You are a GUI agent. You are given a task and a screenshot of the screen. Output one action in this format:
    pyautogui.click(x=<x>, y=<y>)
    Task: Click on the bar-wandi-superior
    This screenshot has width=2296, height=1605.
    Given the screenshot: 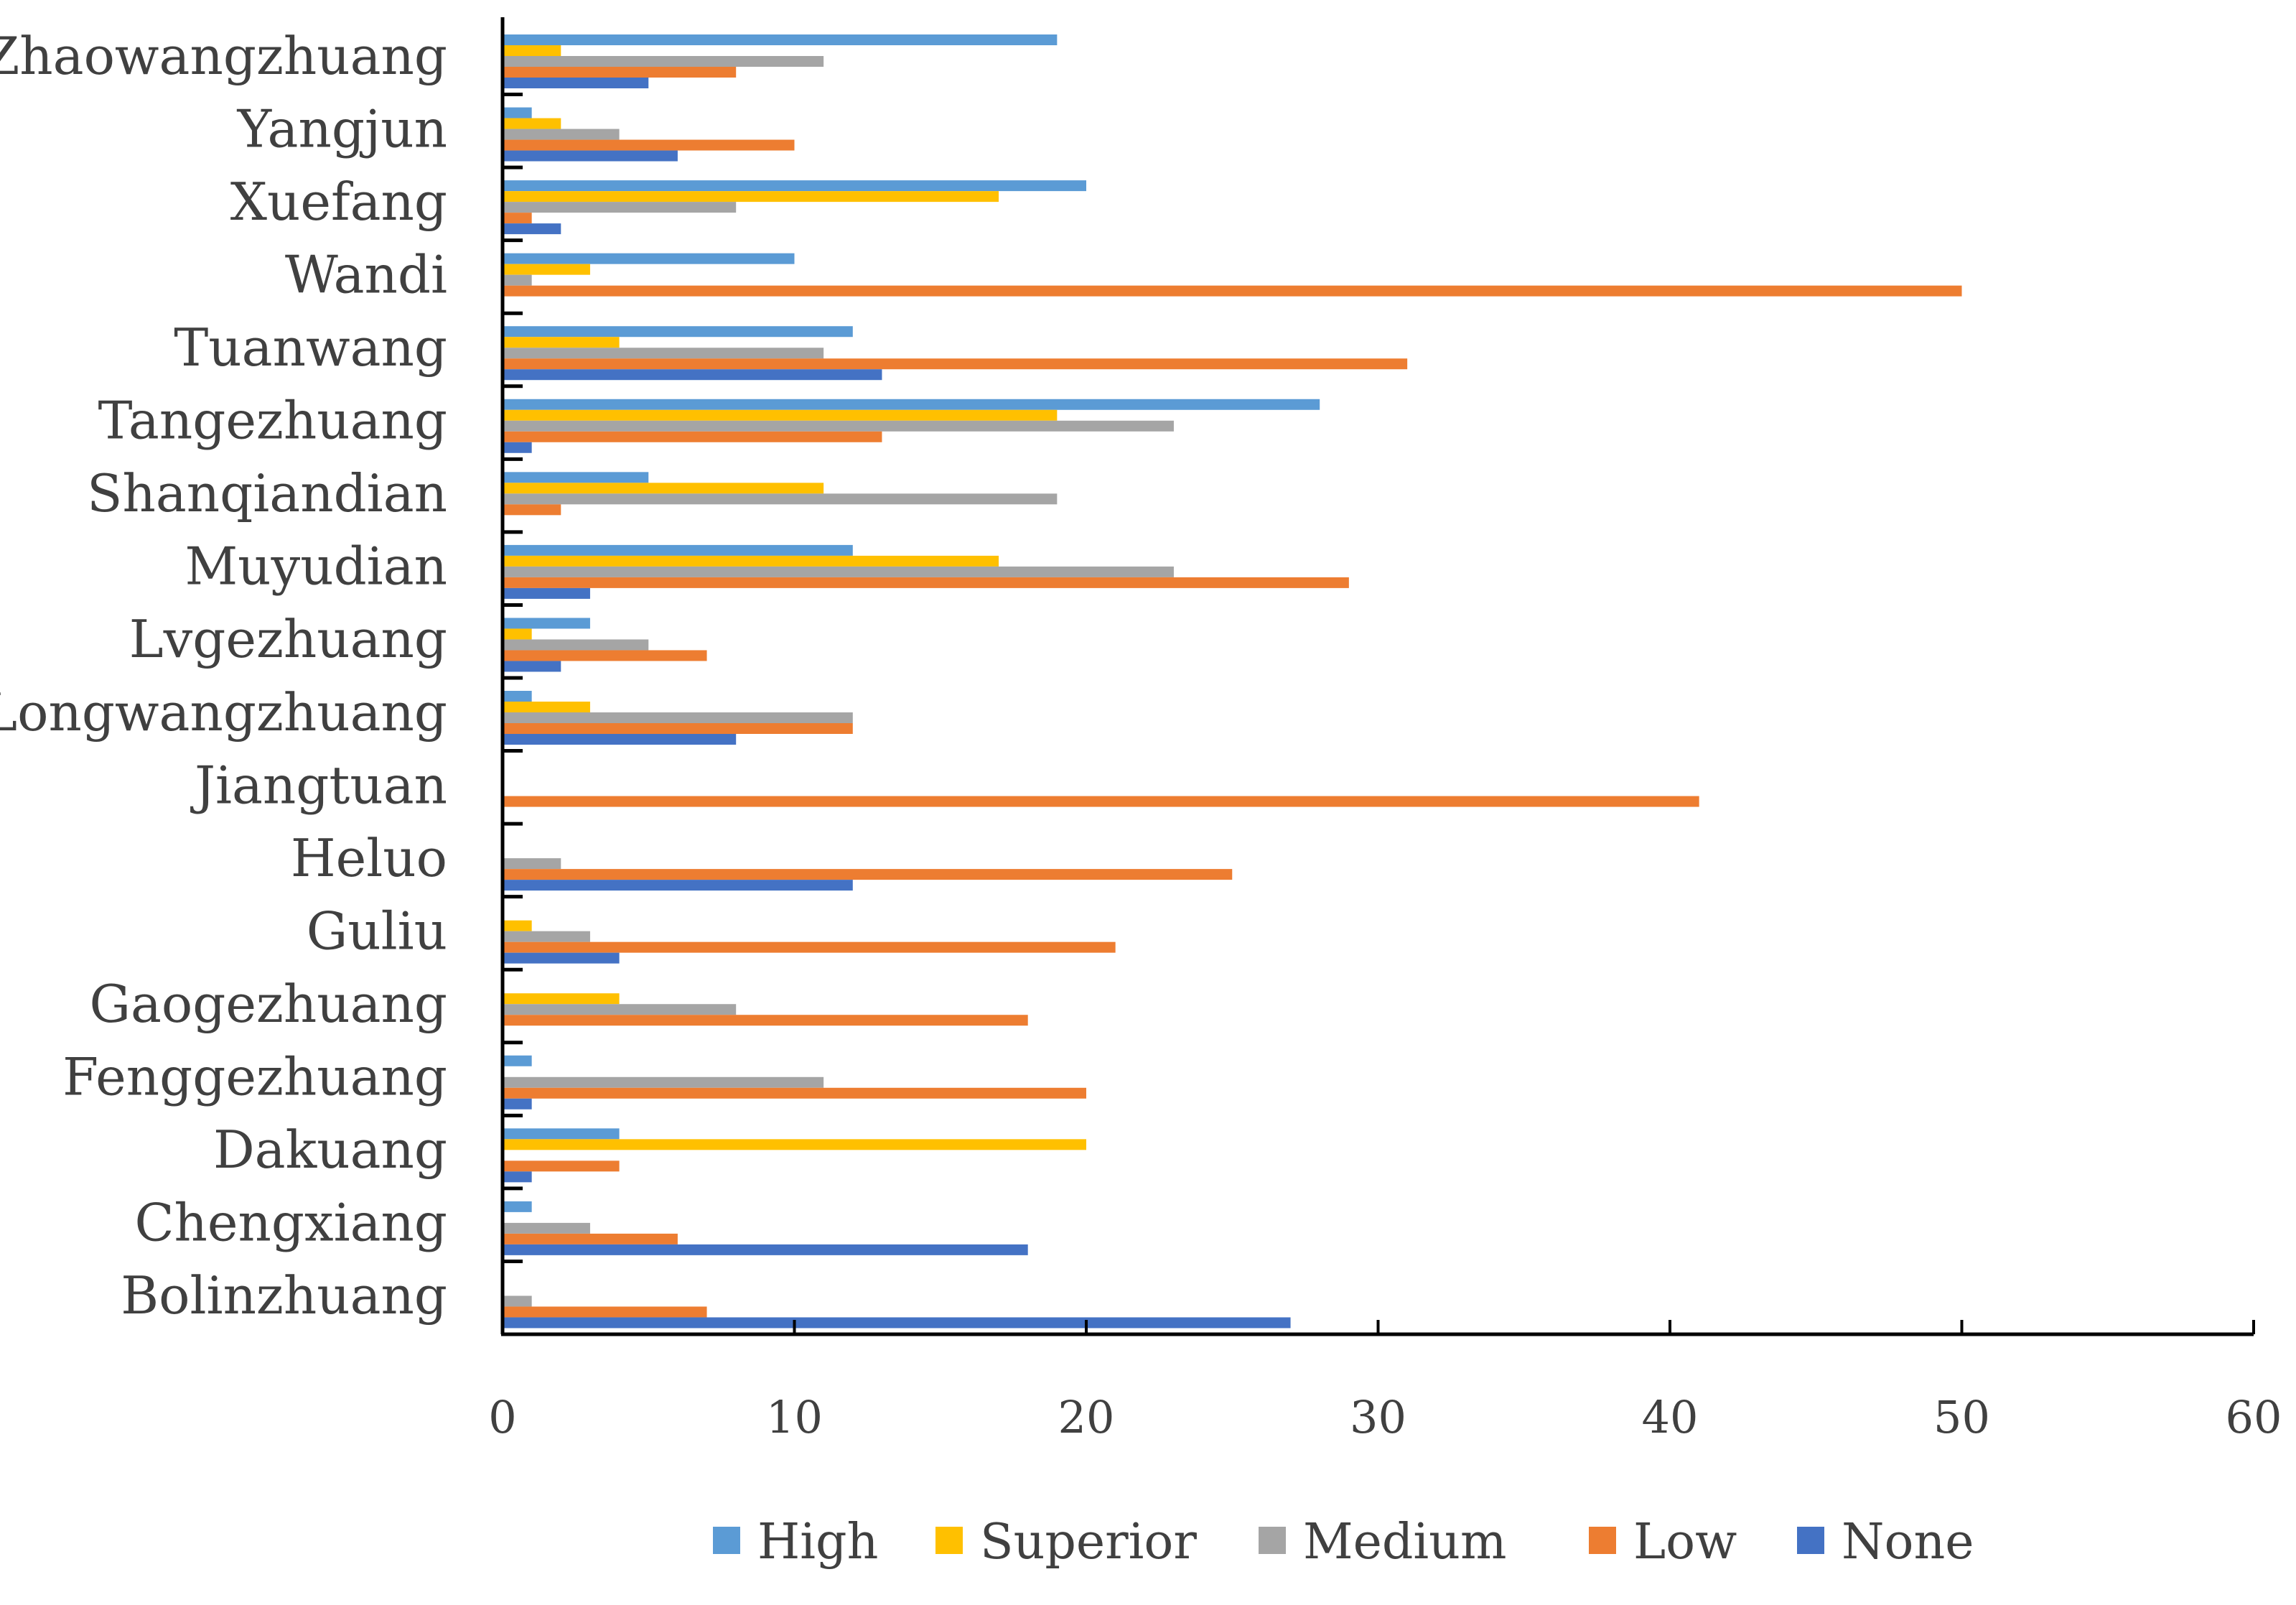 What is the action you would take?
    pyautogui.click(x=546, y=269)
    